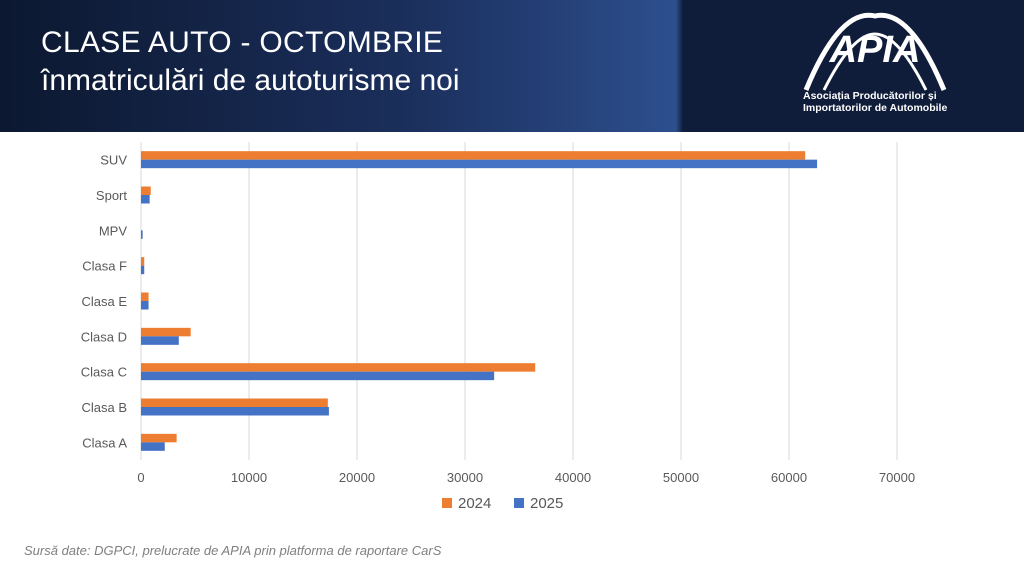 The image size is (1024, 576). What do you see at coordinates (479, 164) in the screenshot?
I see `bar-2025-suv` at bounding box center [479, 164].